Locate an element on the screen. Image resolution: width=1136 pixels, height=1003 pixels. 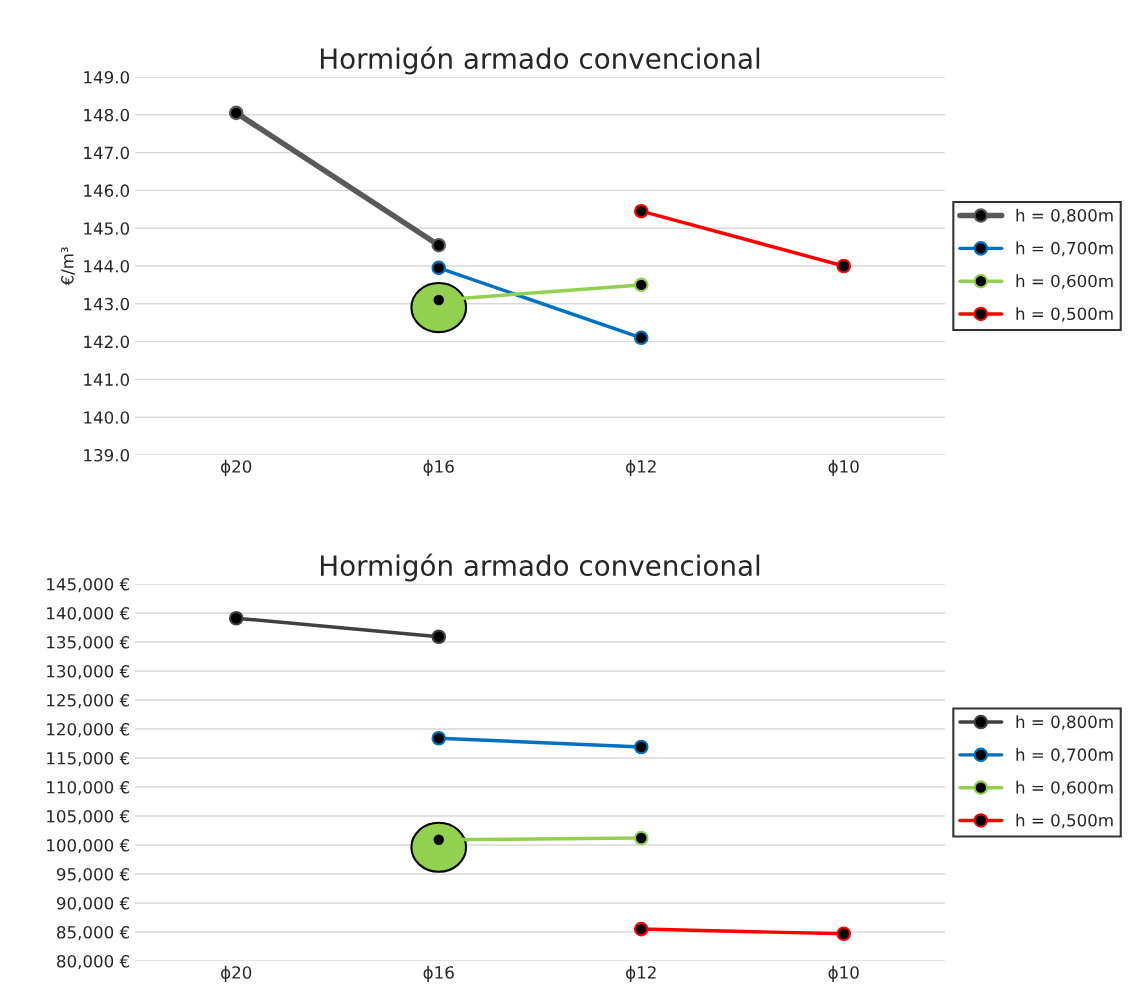
y-tick-label: 142.0 is located at coordinates (107, 342).